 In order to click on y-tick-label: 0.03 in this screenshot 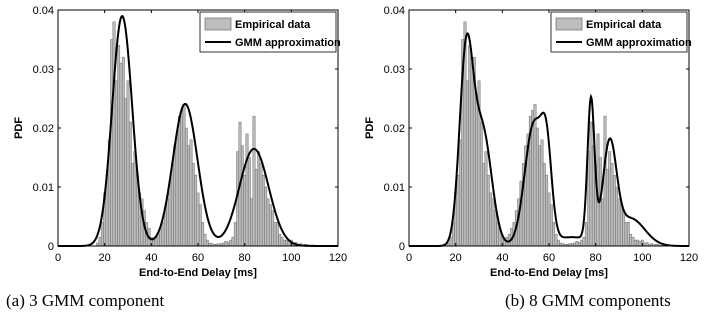, I will do `click(394, 70)`.